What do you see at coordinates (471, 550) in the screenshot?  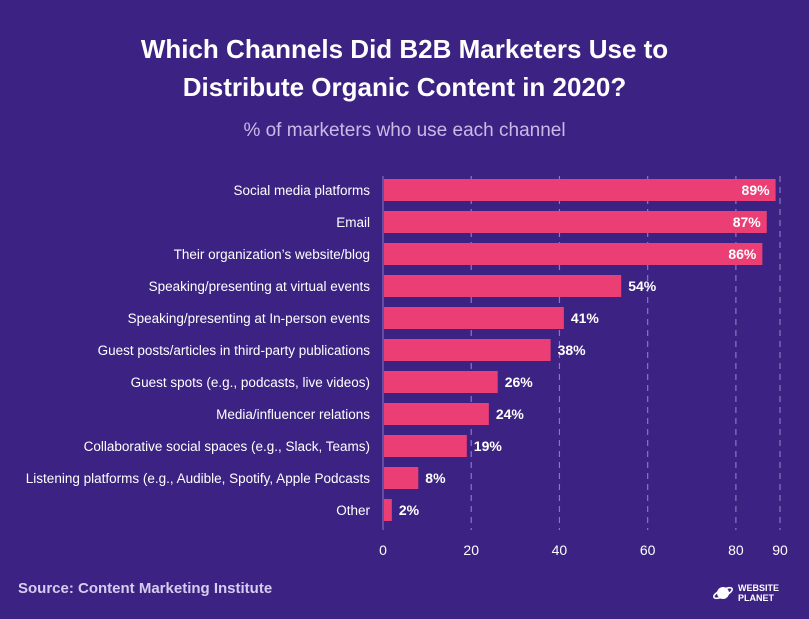 I see `x-tick-label: 20` at bounding box center [471, 550].